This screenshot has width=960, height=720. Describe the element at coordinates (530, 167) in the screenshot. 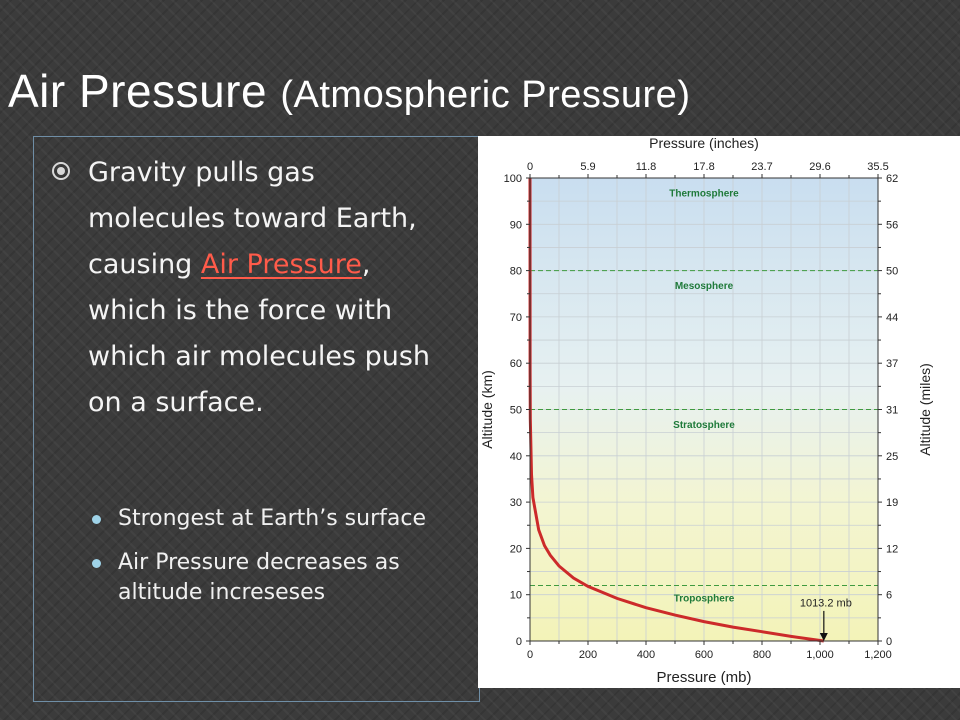

I see `top-tick-label: 0` at that location.